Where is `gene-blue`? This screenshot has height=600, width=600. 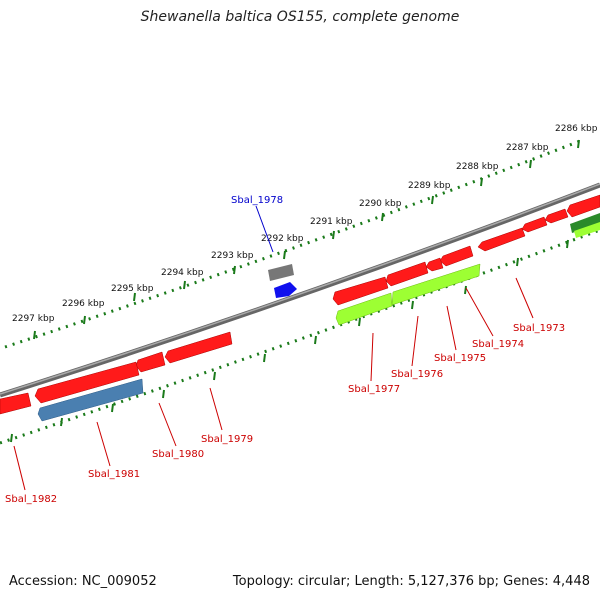 gene-blue is located at coordinates (90, 400).